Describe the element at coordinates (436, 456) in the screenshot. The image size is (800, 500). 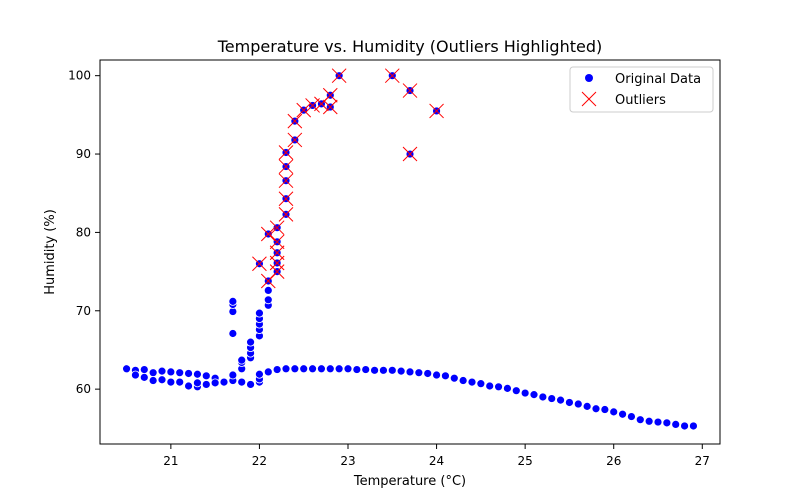
I see `x-axis-ticks: 21 22 23 24 25 26 27` at that location.